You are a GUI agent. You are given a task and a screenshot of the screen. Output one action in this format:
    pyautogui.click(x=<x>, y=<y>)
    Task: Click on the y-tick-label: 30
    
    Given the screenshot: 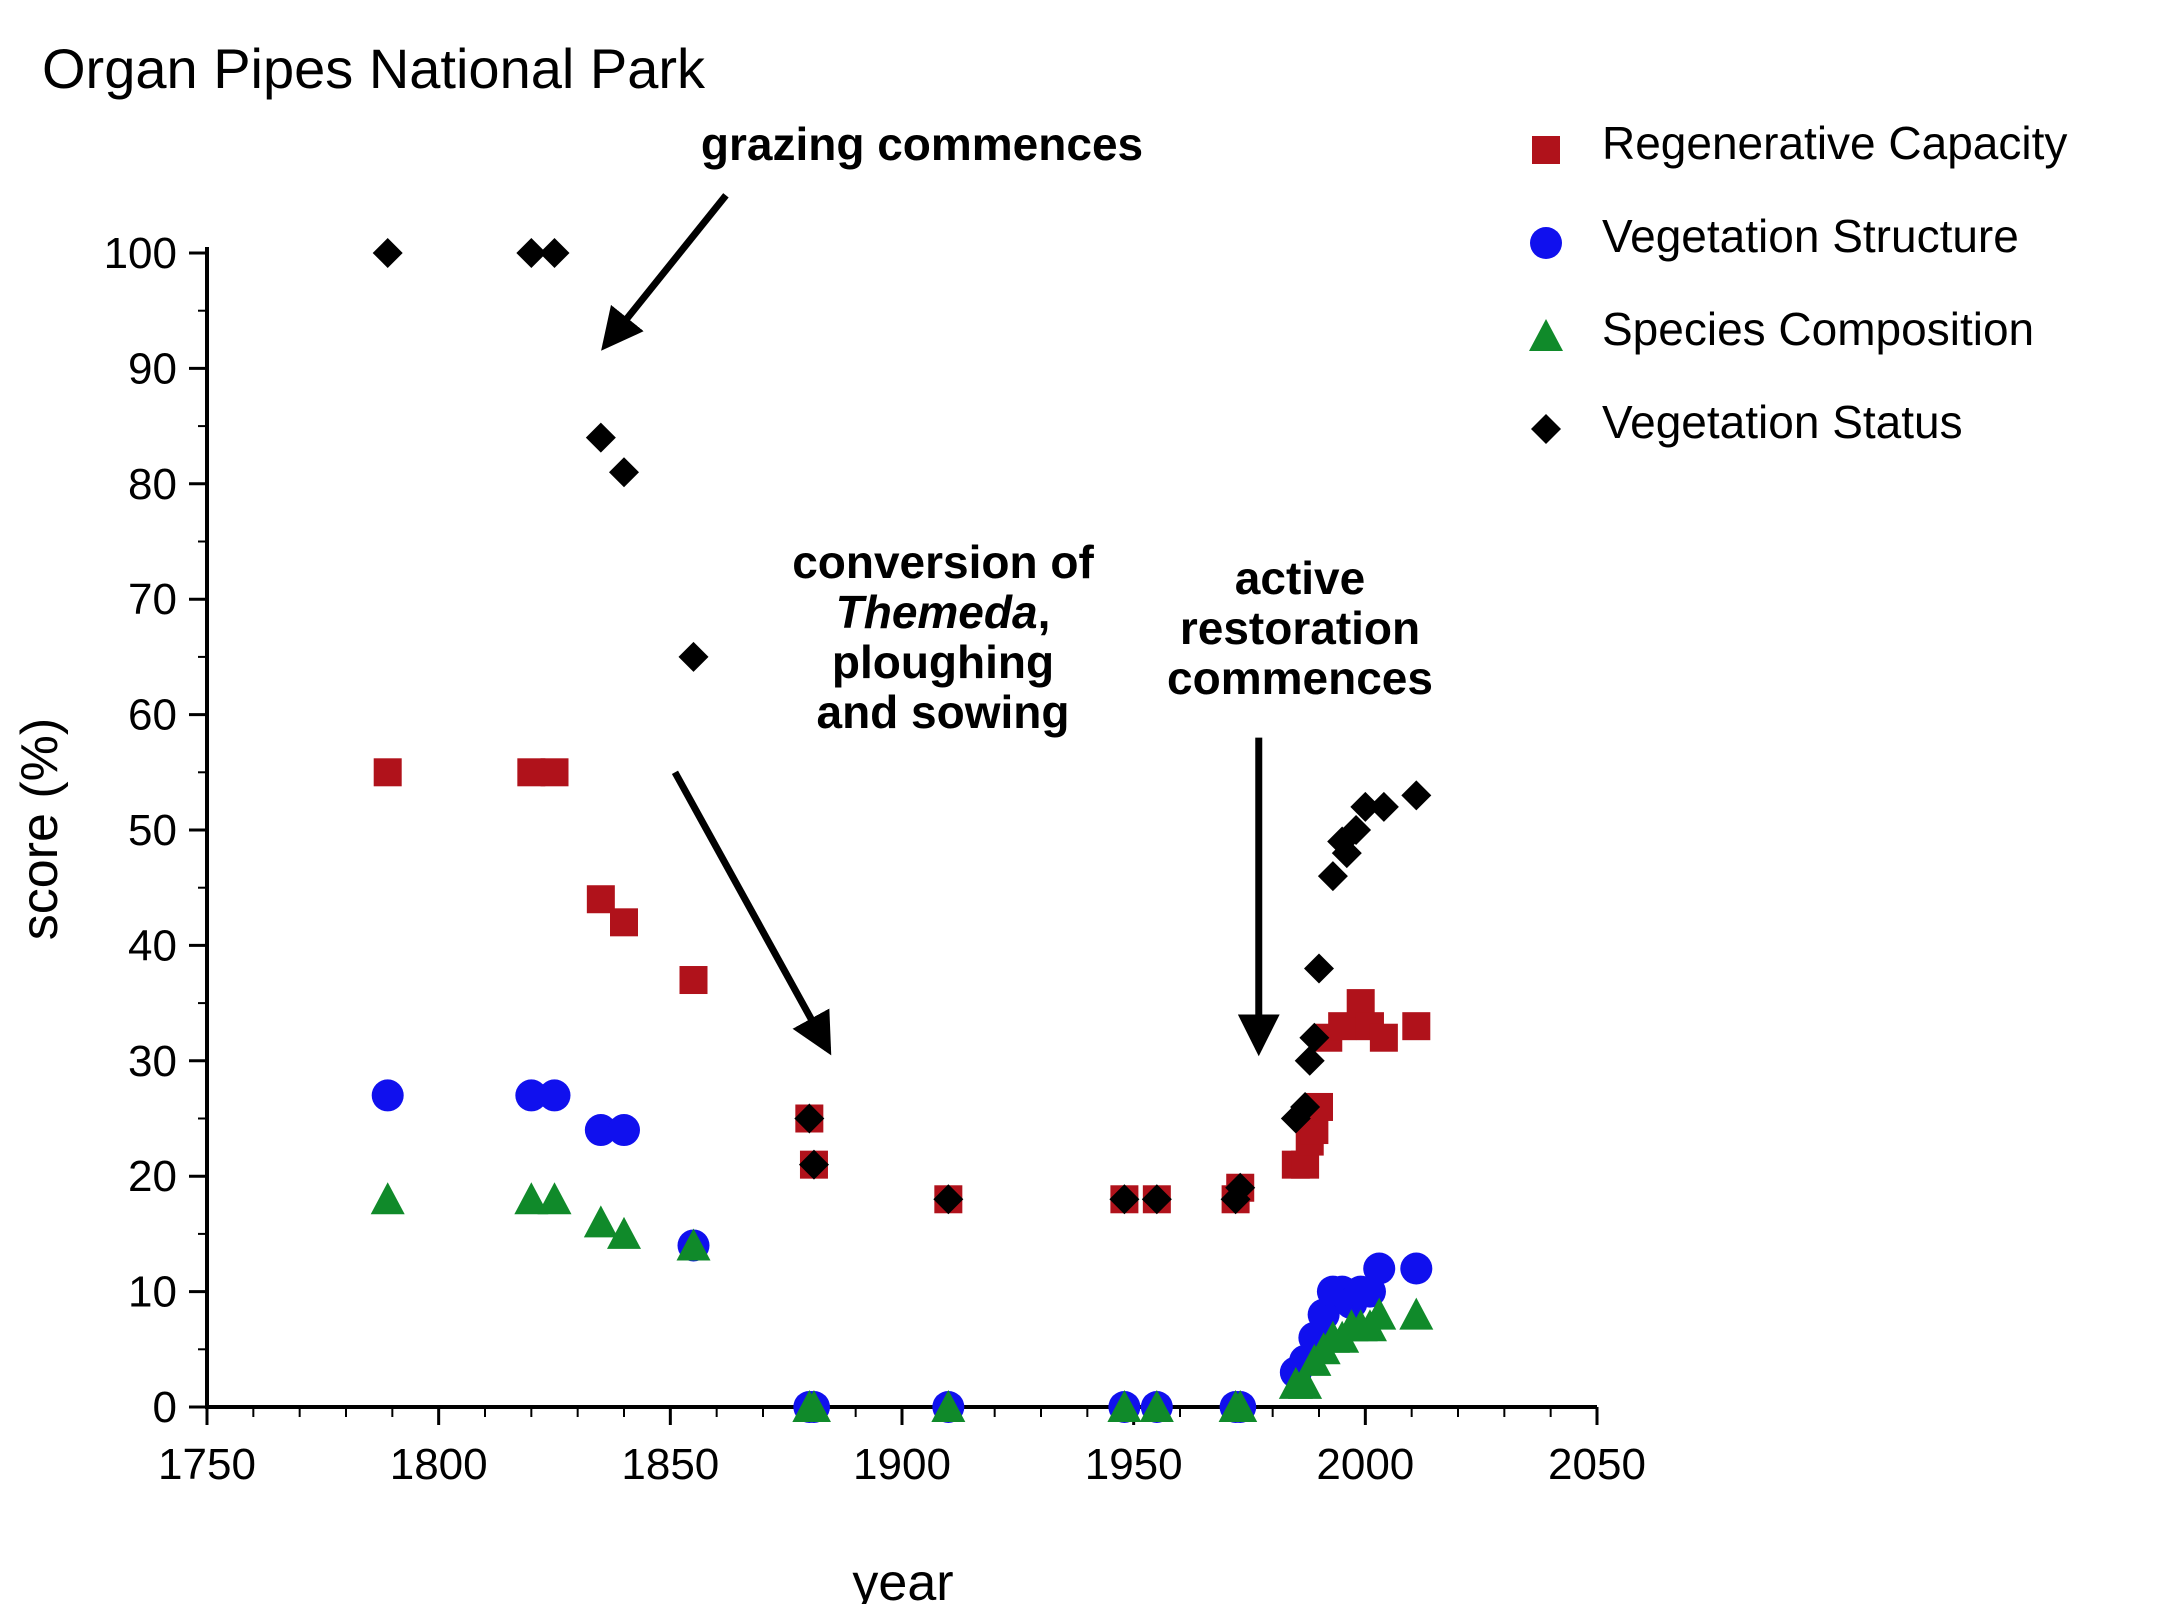 What is the action you would take?
    pyautogui.click(x=152, y=1061)
    